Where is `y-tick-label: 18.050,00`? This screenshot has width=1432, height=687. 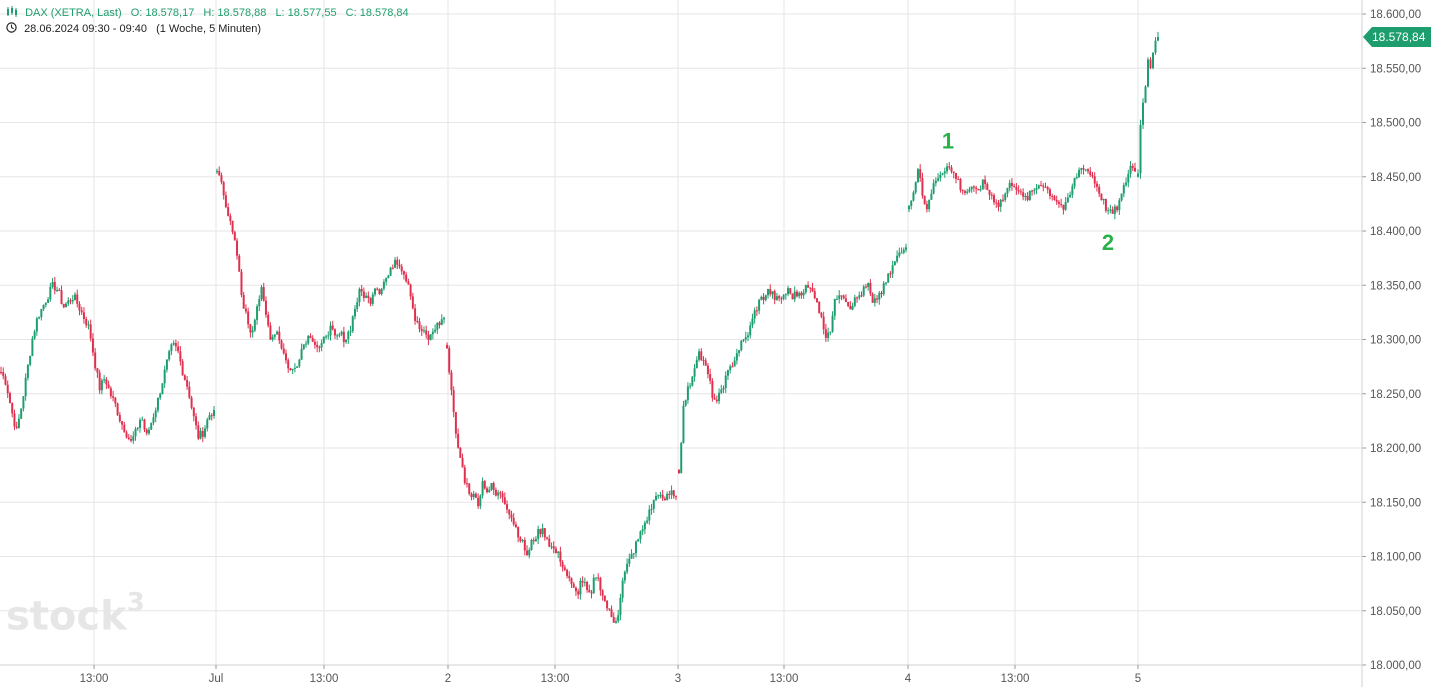 y-tick-label: 18.050,00 is located at coordinates (1395, 612).